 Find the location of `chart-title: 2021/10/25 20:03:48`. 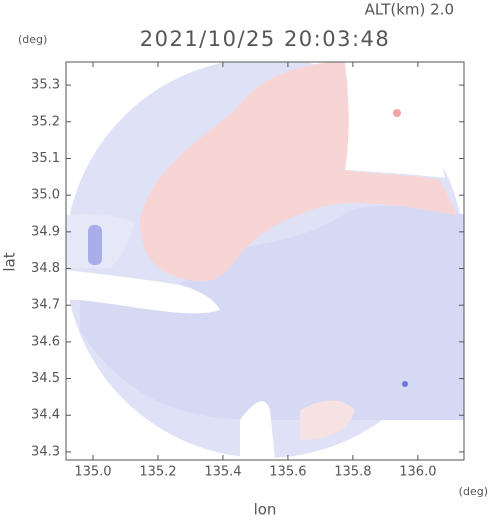

chart-title: 2021/10/25 20:03:48 is located at coordinates (265, 39).